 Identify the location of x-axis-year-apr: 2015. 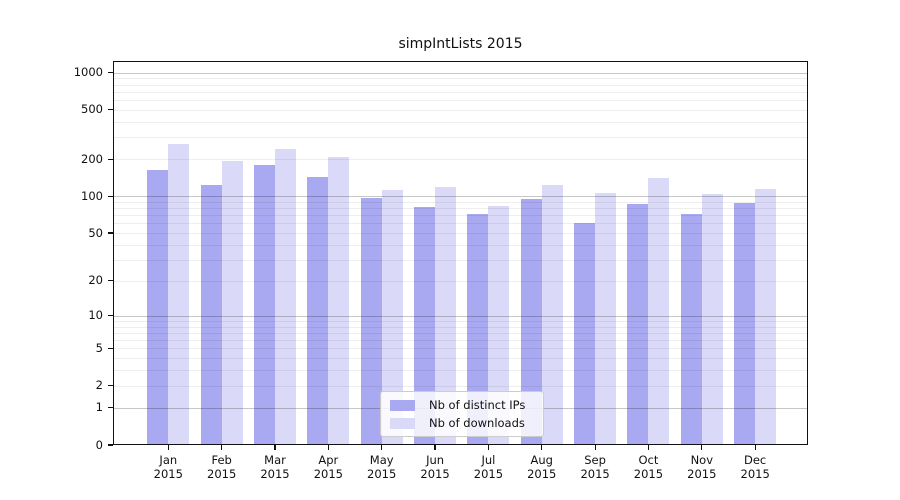
(328, 474).